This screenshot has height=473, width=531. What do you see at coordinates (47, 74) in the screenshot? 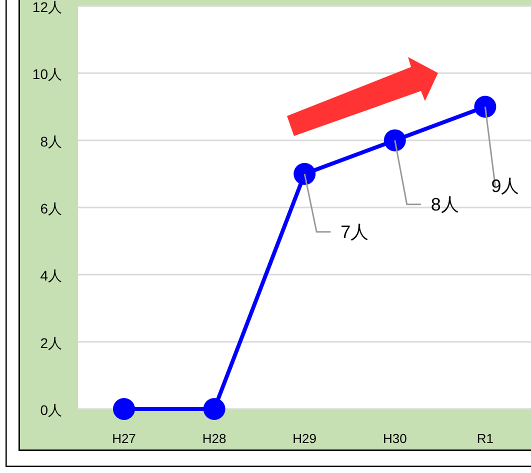
I see `y-tick-label: 10人` at bounding box center [47, 74].